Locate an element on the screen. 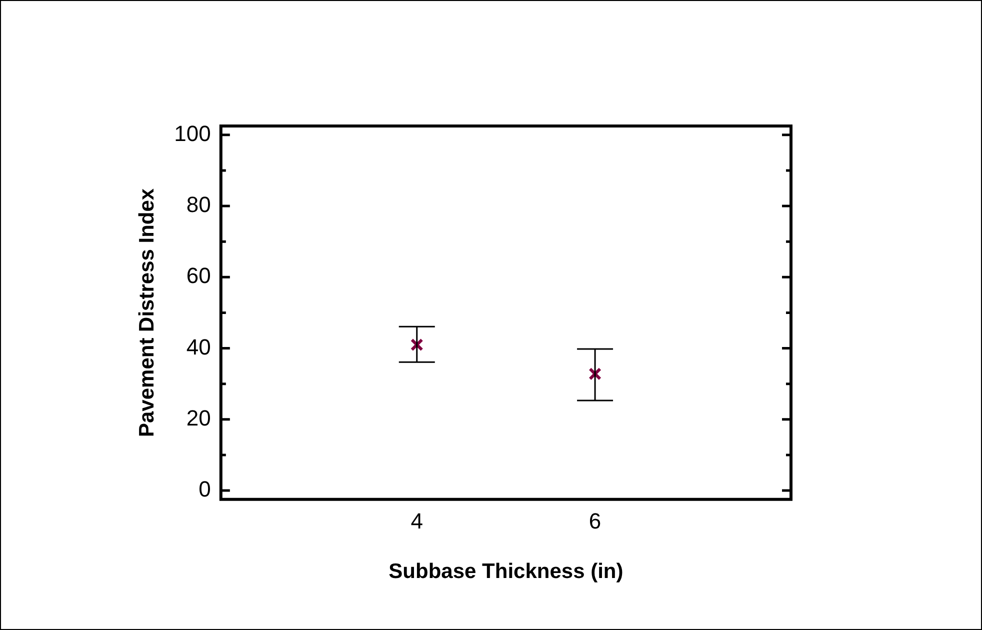 The image size is (982, 630). y-tick-label: 40 is located at coordinates (198, 347).